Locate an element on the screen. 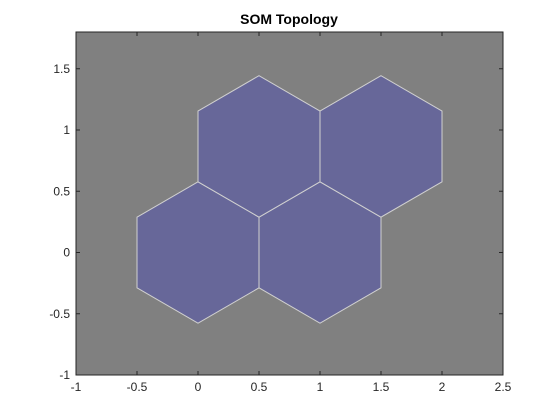 This screenshot has width=560, height=420. x-tick-label: -0.5 is located at coordinates (137, 387).